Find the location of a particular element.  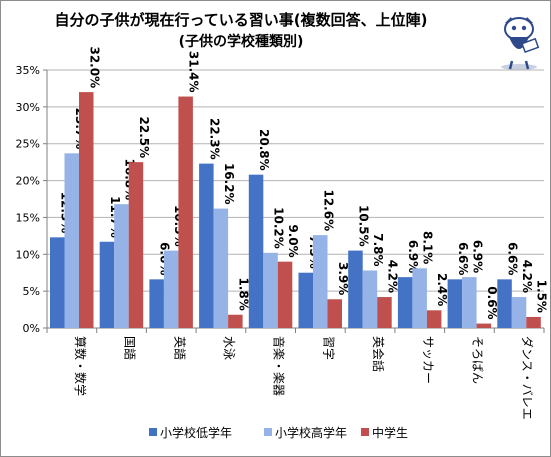

data-label: 12.6% is located at coordinates (328, 210).